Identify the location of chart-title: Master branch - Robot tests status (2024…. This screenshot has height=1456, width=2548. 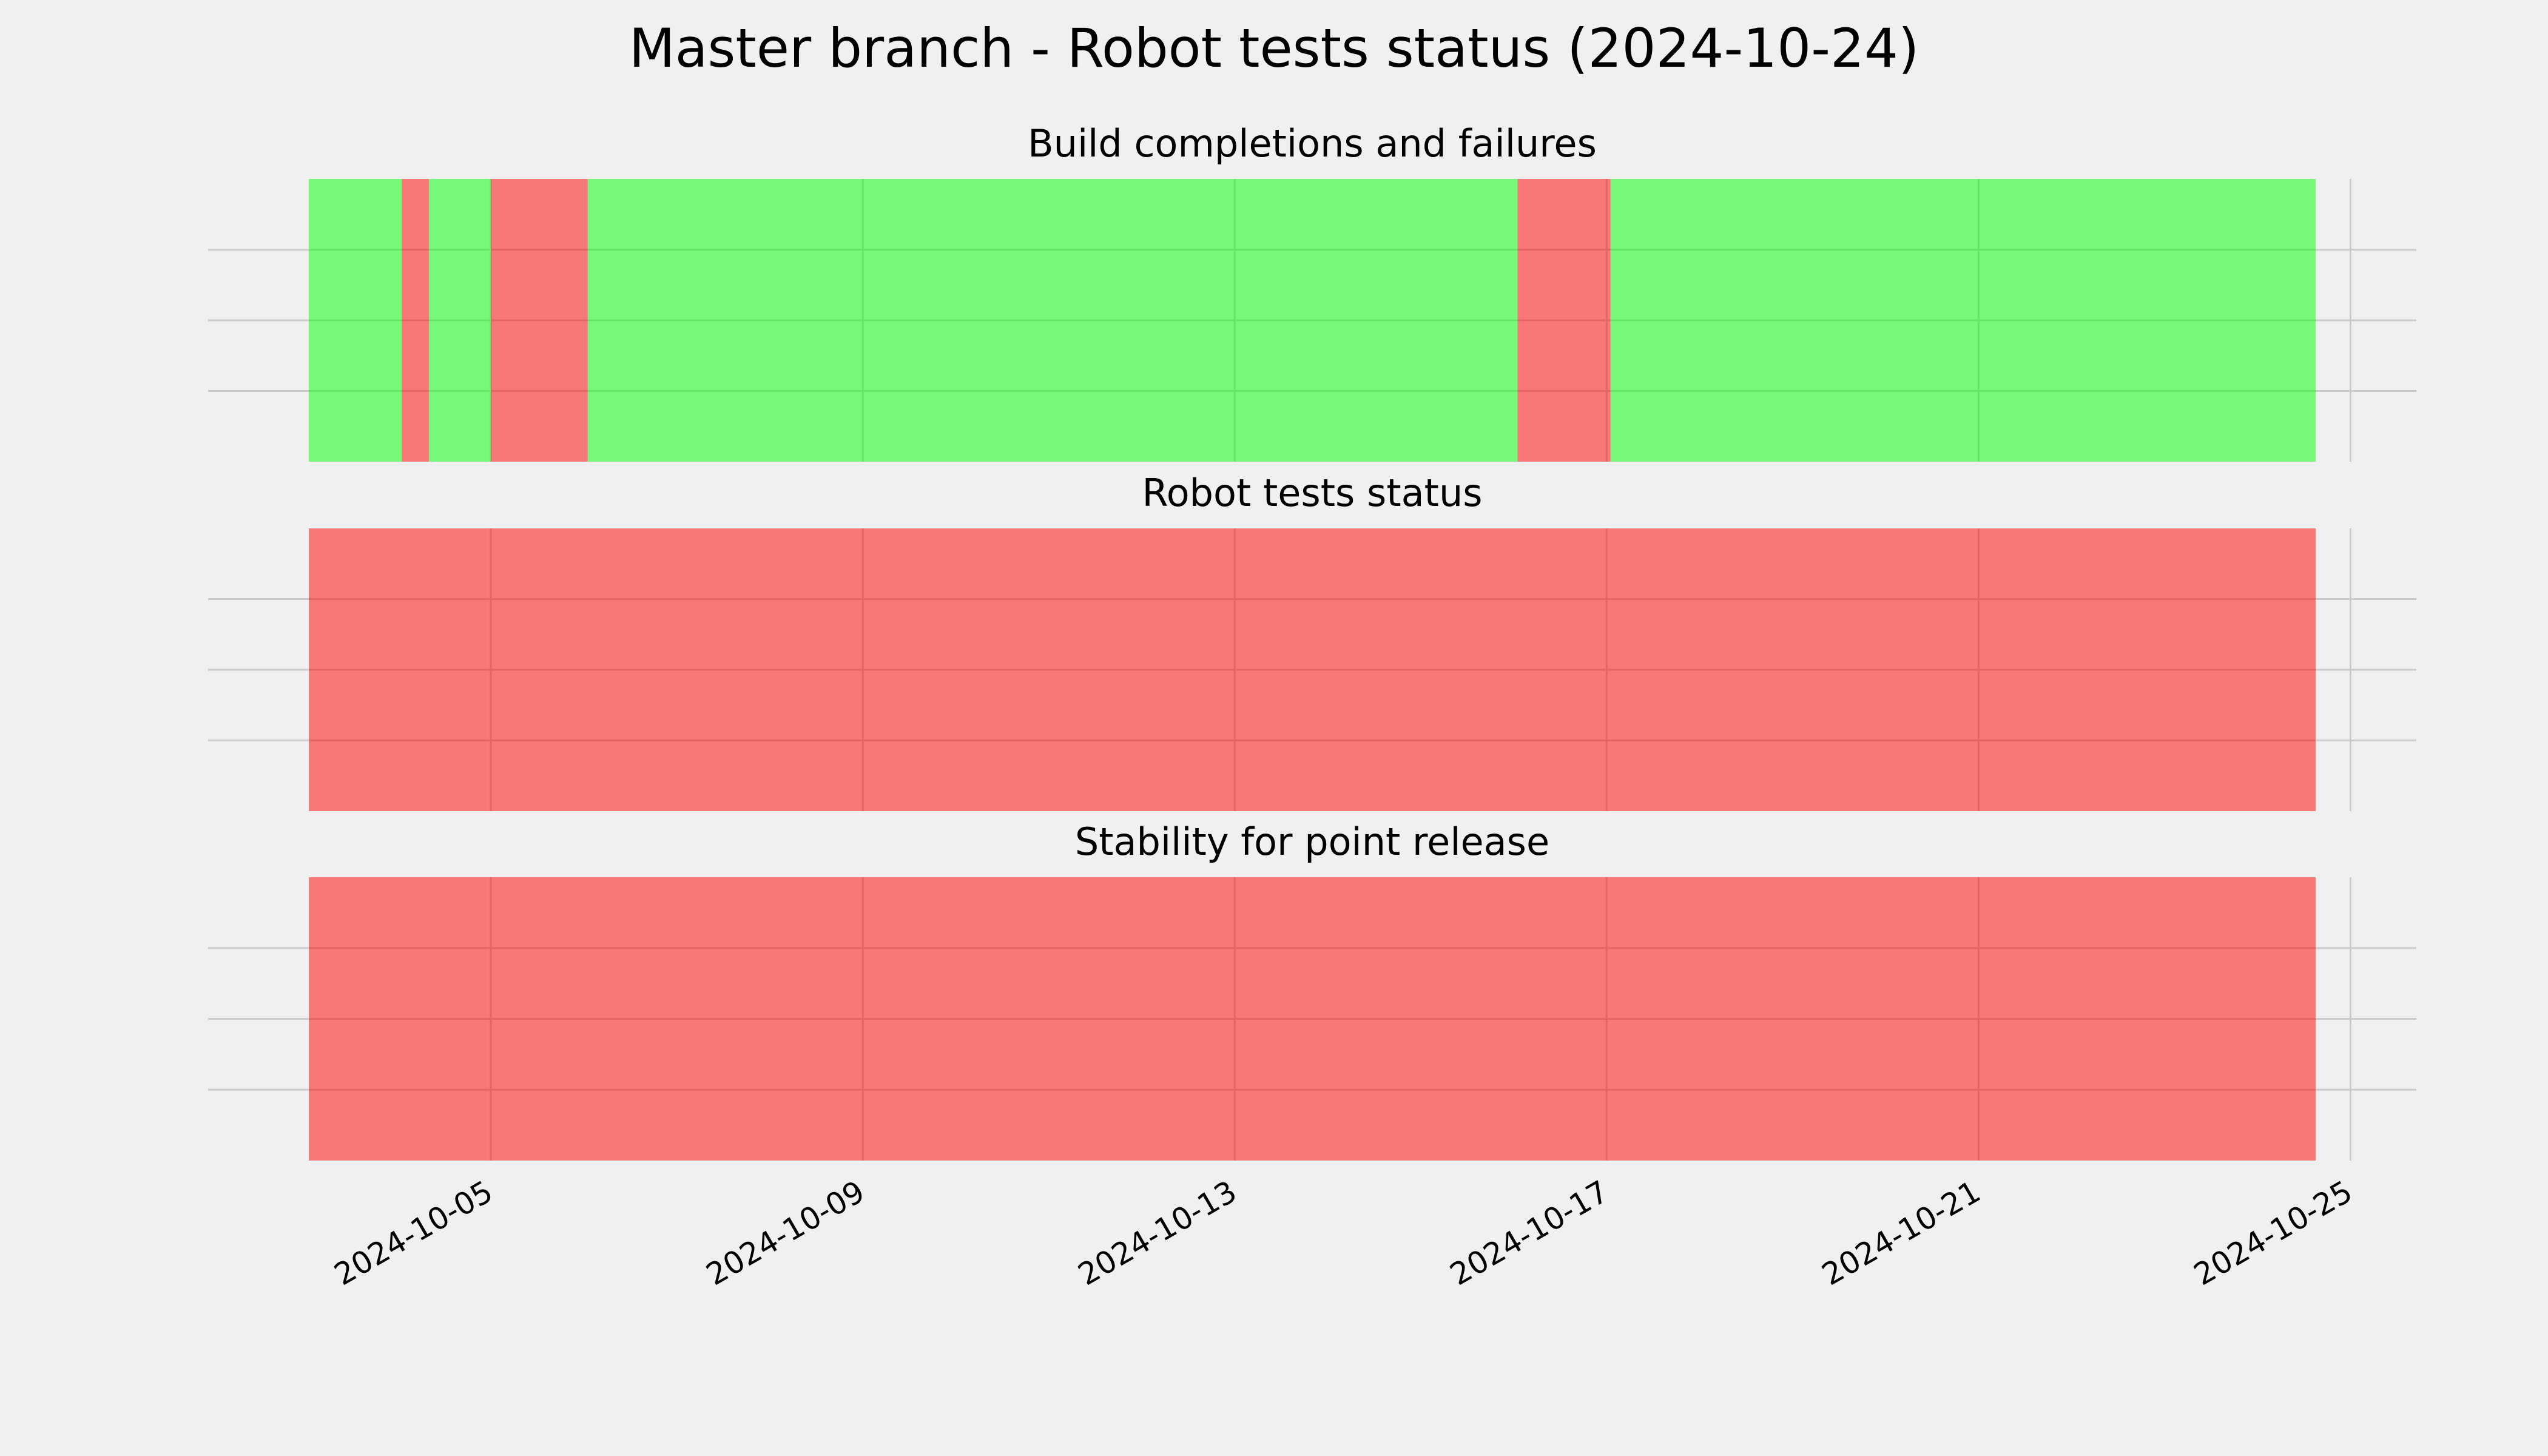
(1274, 48).